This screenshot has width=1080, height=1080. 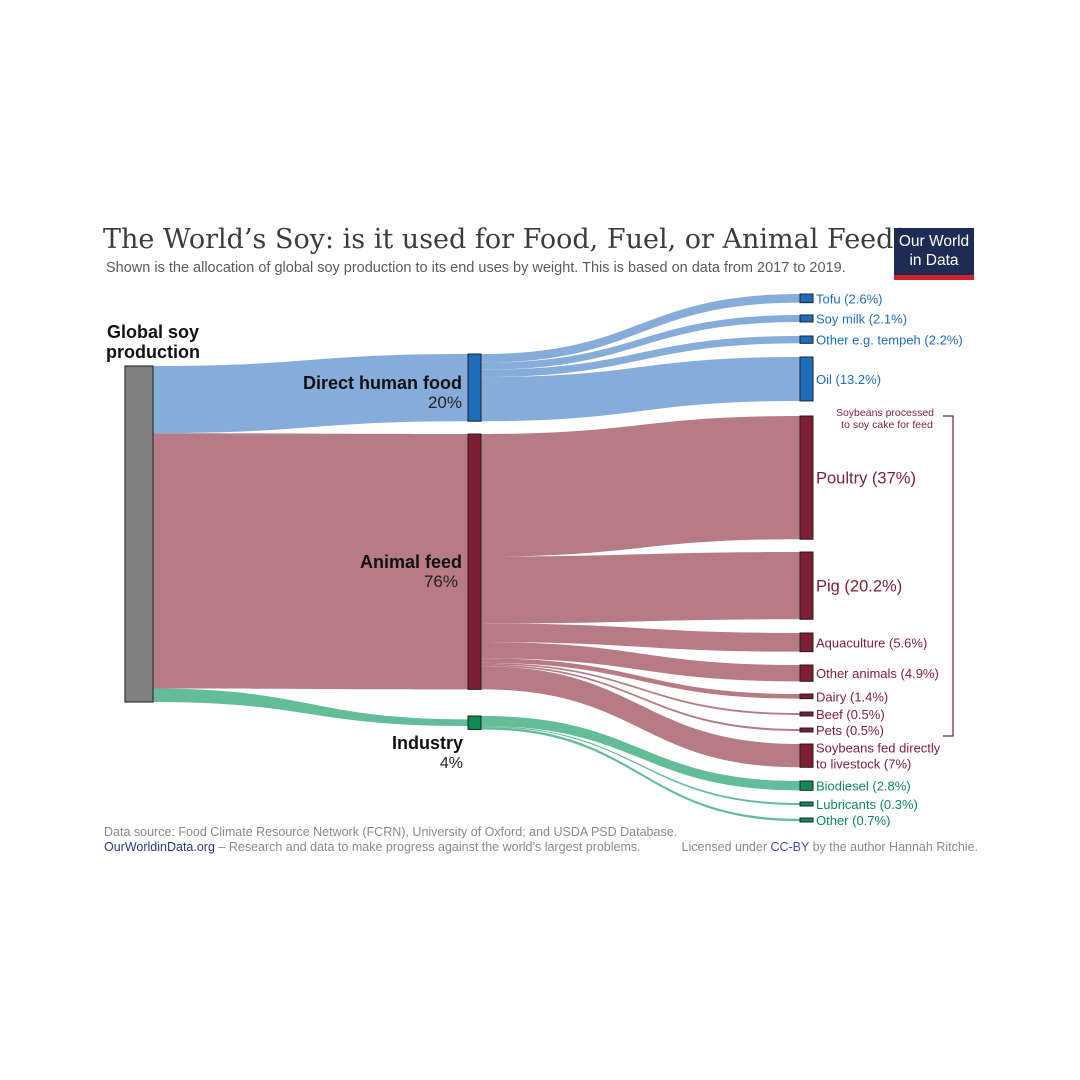 I want to click on target-label-pets-0-5: Pets (0.5%), so click(x=850, y=730).